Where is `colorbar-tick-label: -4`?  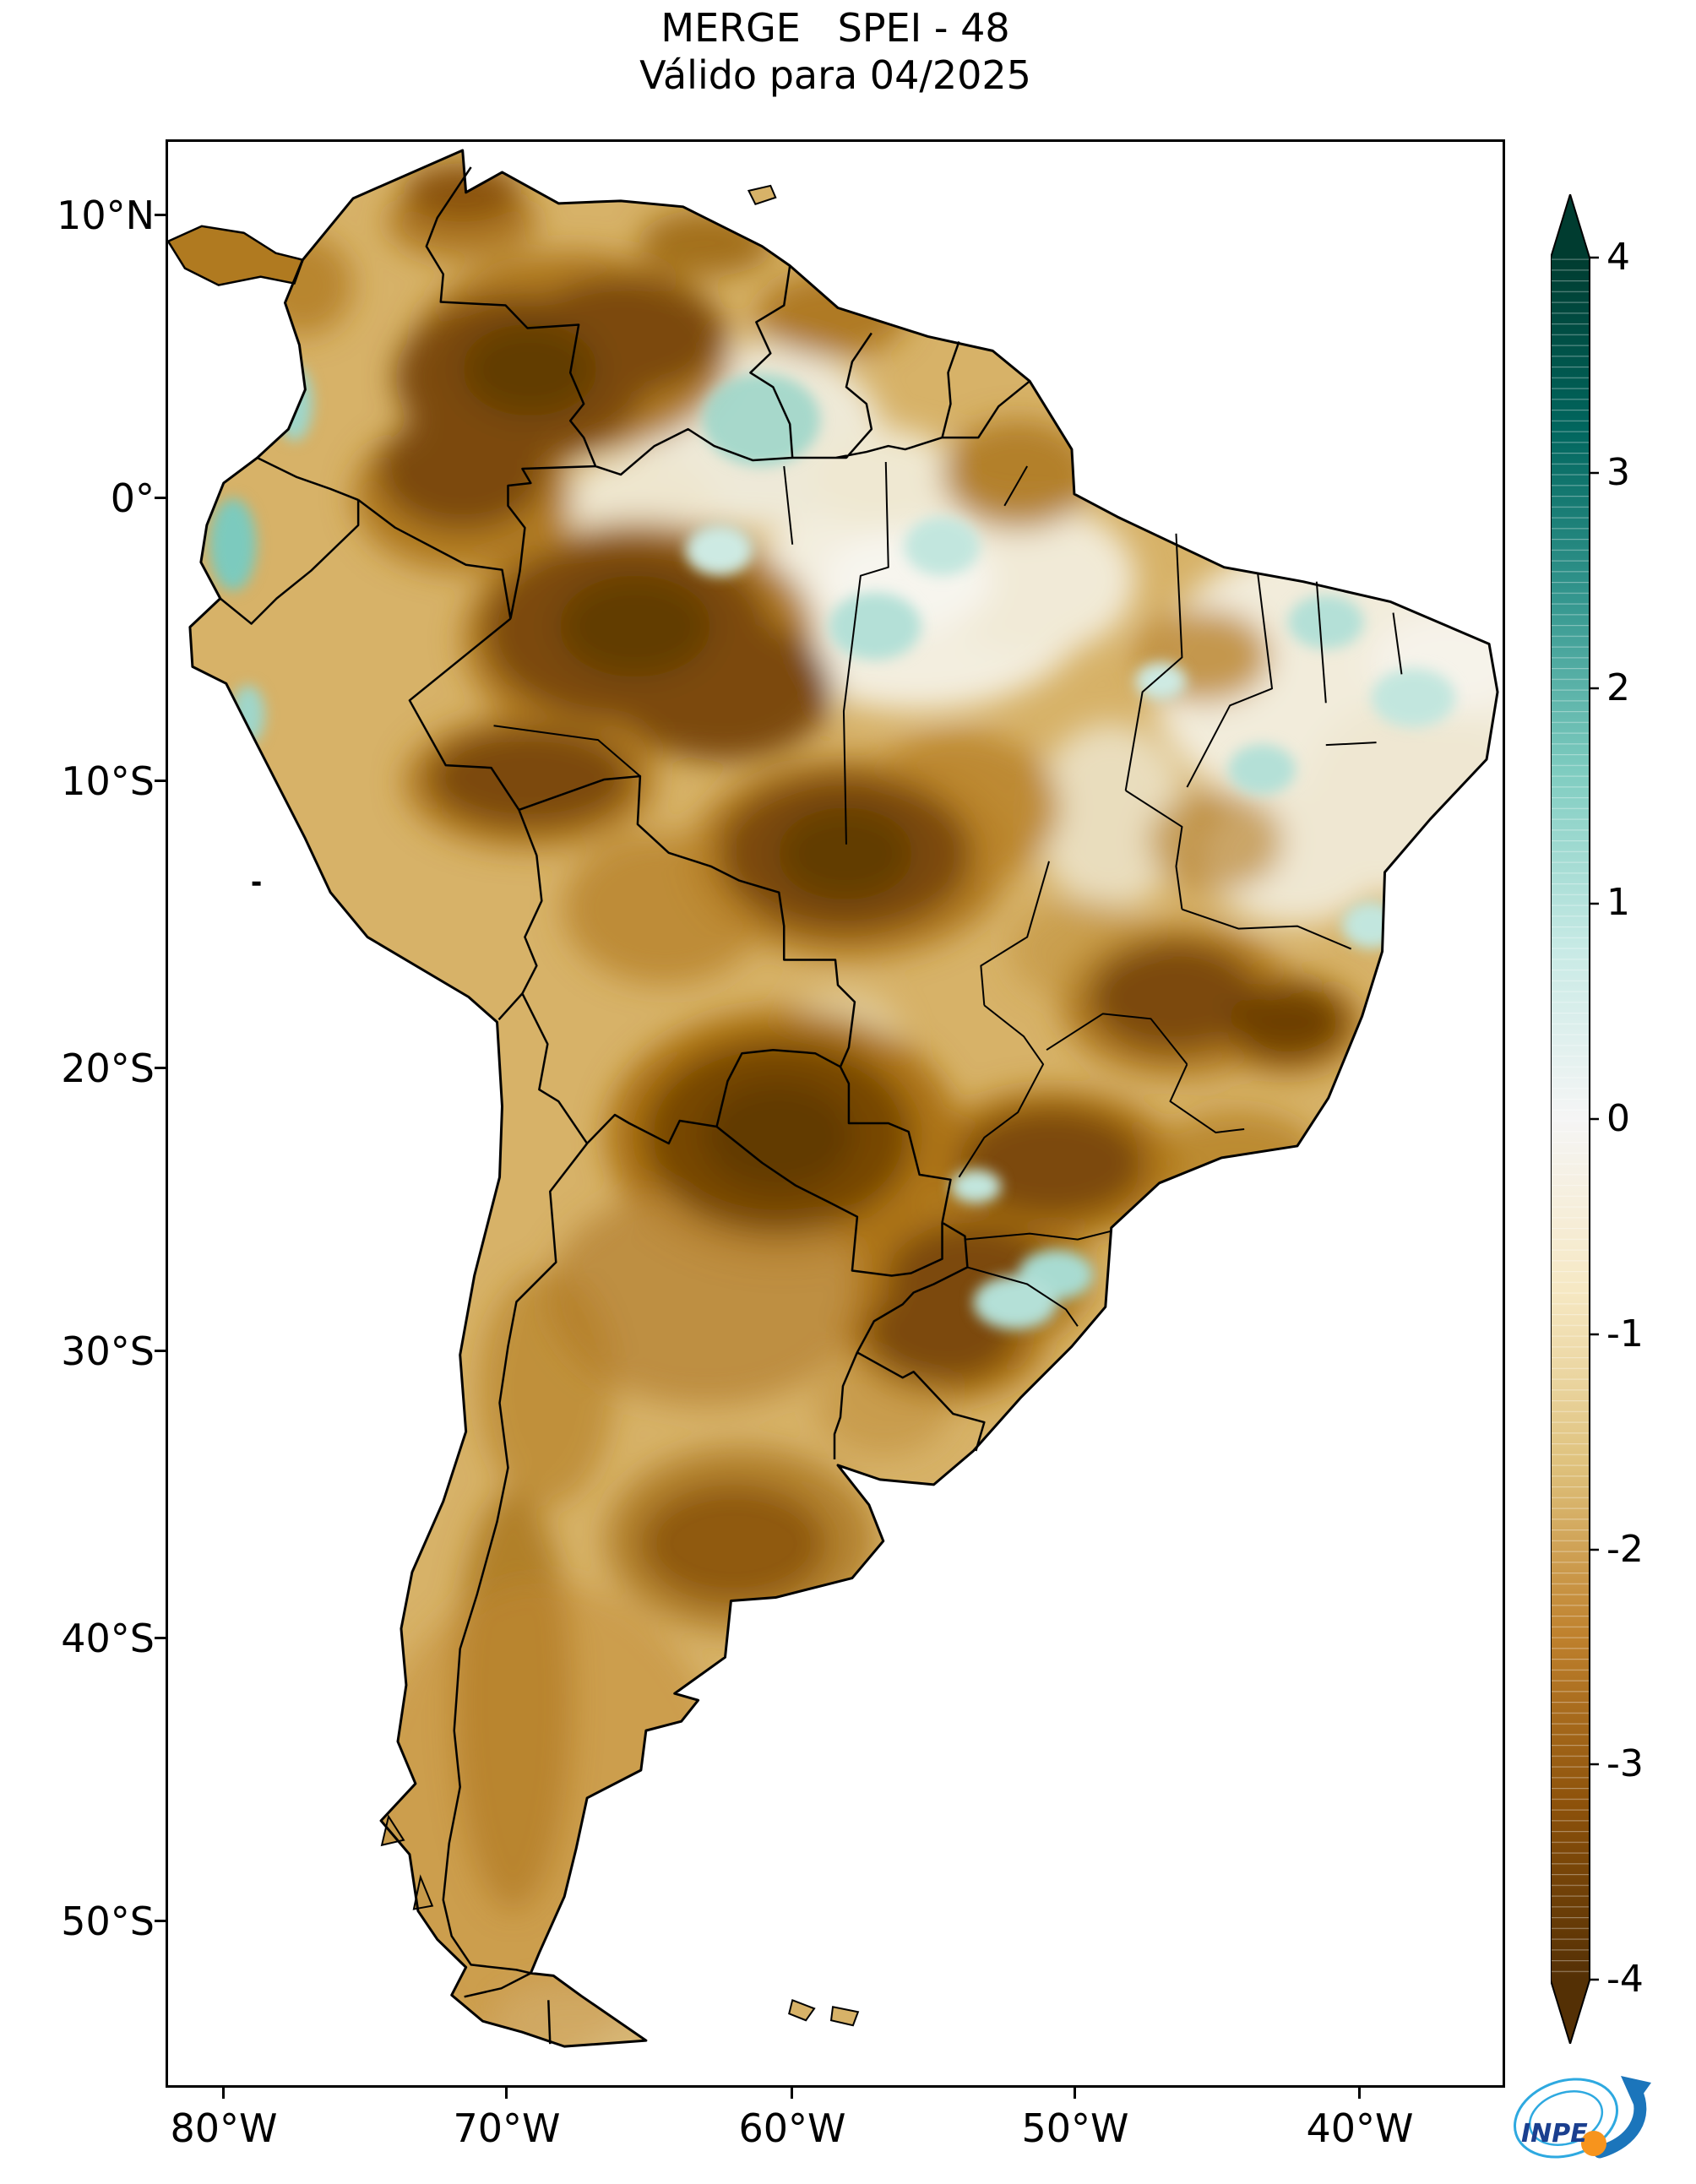 colorbar-tick-label: -4 is located at coordinates (1625, 1980).